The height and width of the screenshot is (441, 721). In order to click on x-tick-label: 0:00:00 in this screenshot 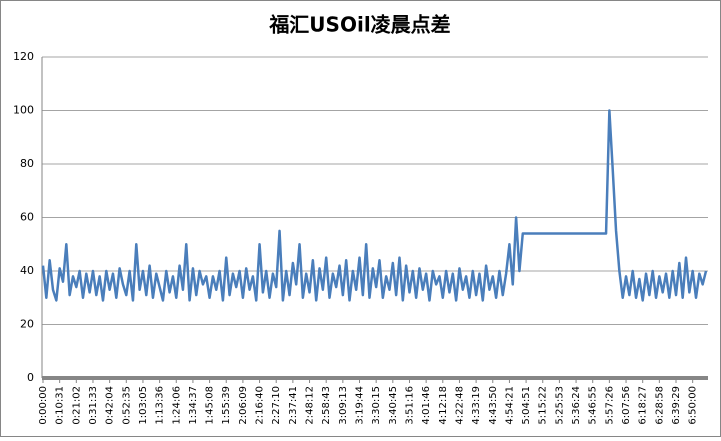, I will do `click(43, 405)`.